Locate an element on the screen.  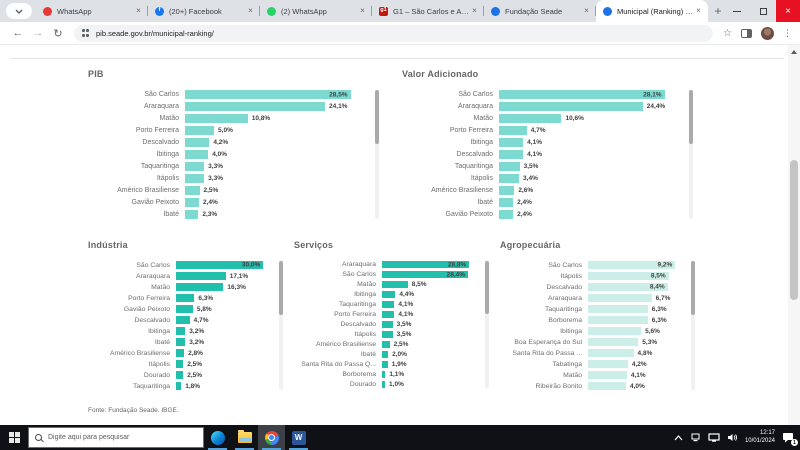
start-button is located at coordinates (14, 437).